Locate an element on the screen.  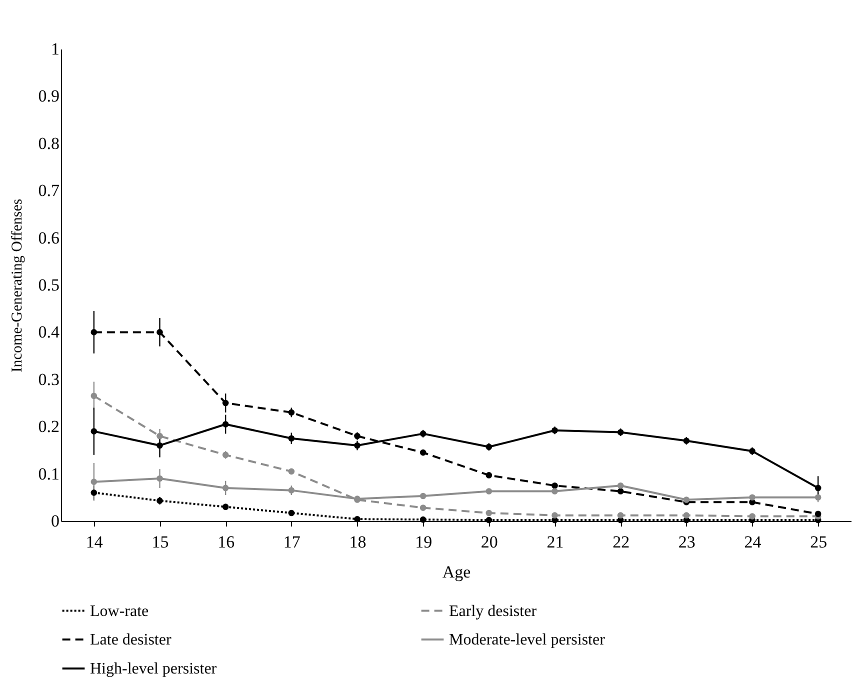
x-tick-label: 14 is located at coordinates (95, 542).